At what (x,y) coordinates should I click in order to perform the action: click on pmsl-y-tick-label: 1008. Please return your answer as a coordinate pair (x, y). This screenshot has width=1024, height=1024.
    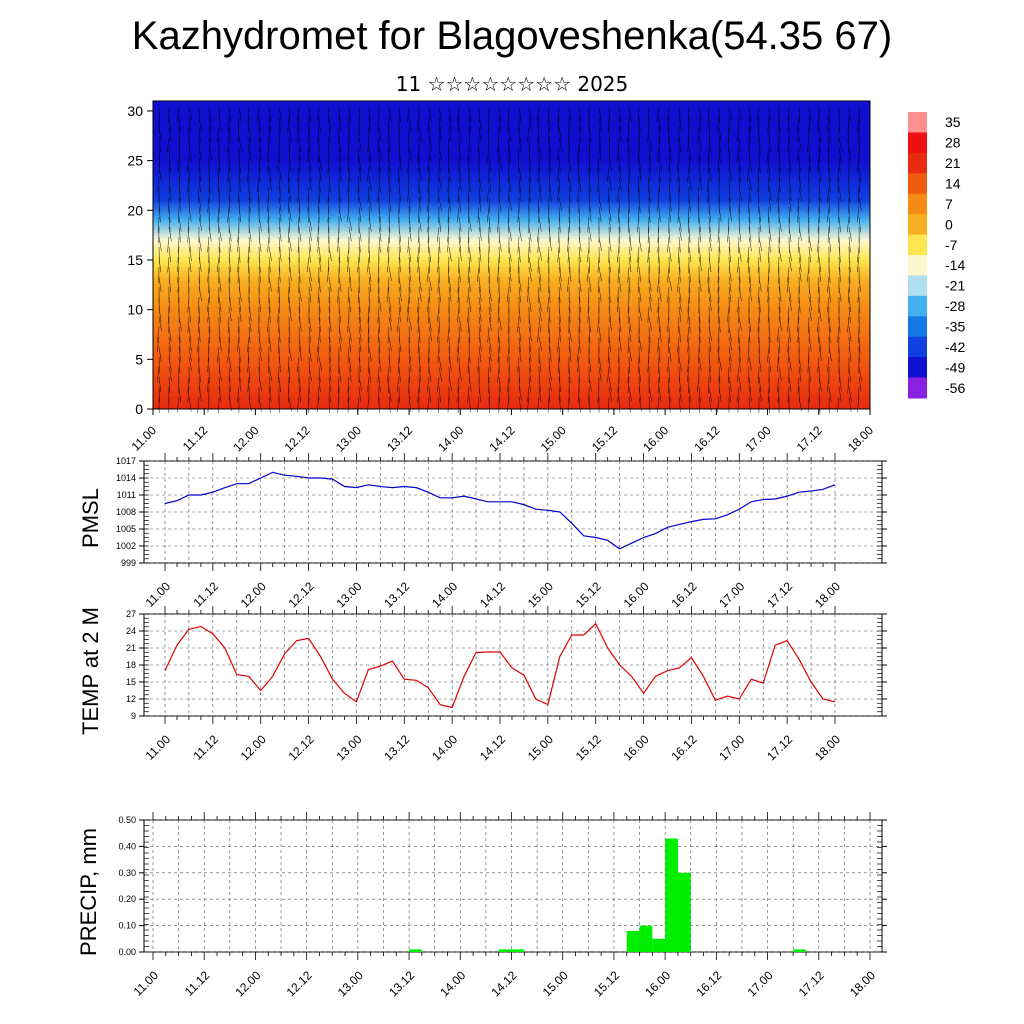
    Looking at the image, I should click on (126, 512).